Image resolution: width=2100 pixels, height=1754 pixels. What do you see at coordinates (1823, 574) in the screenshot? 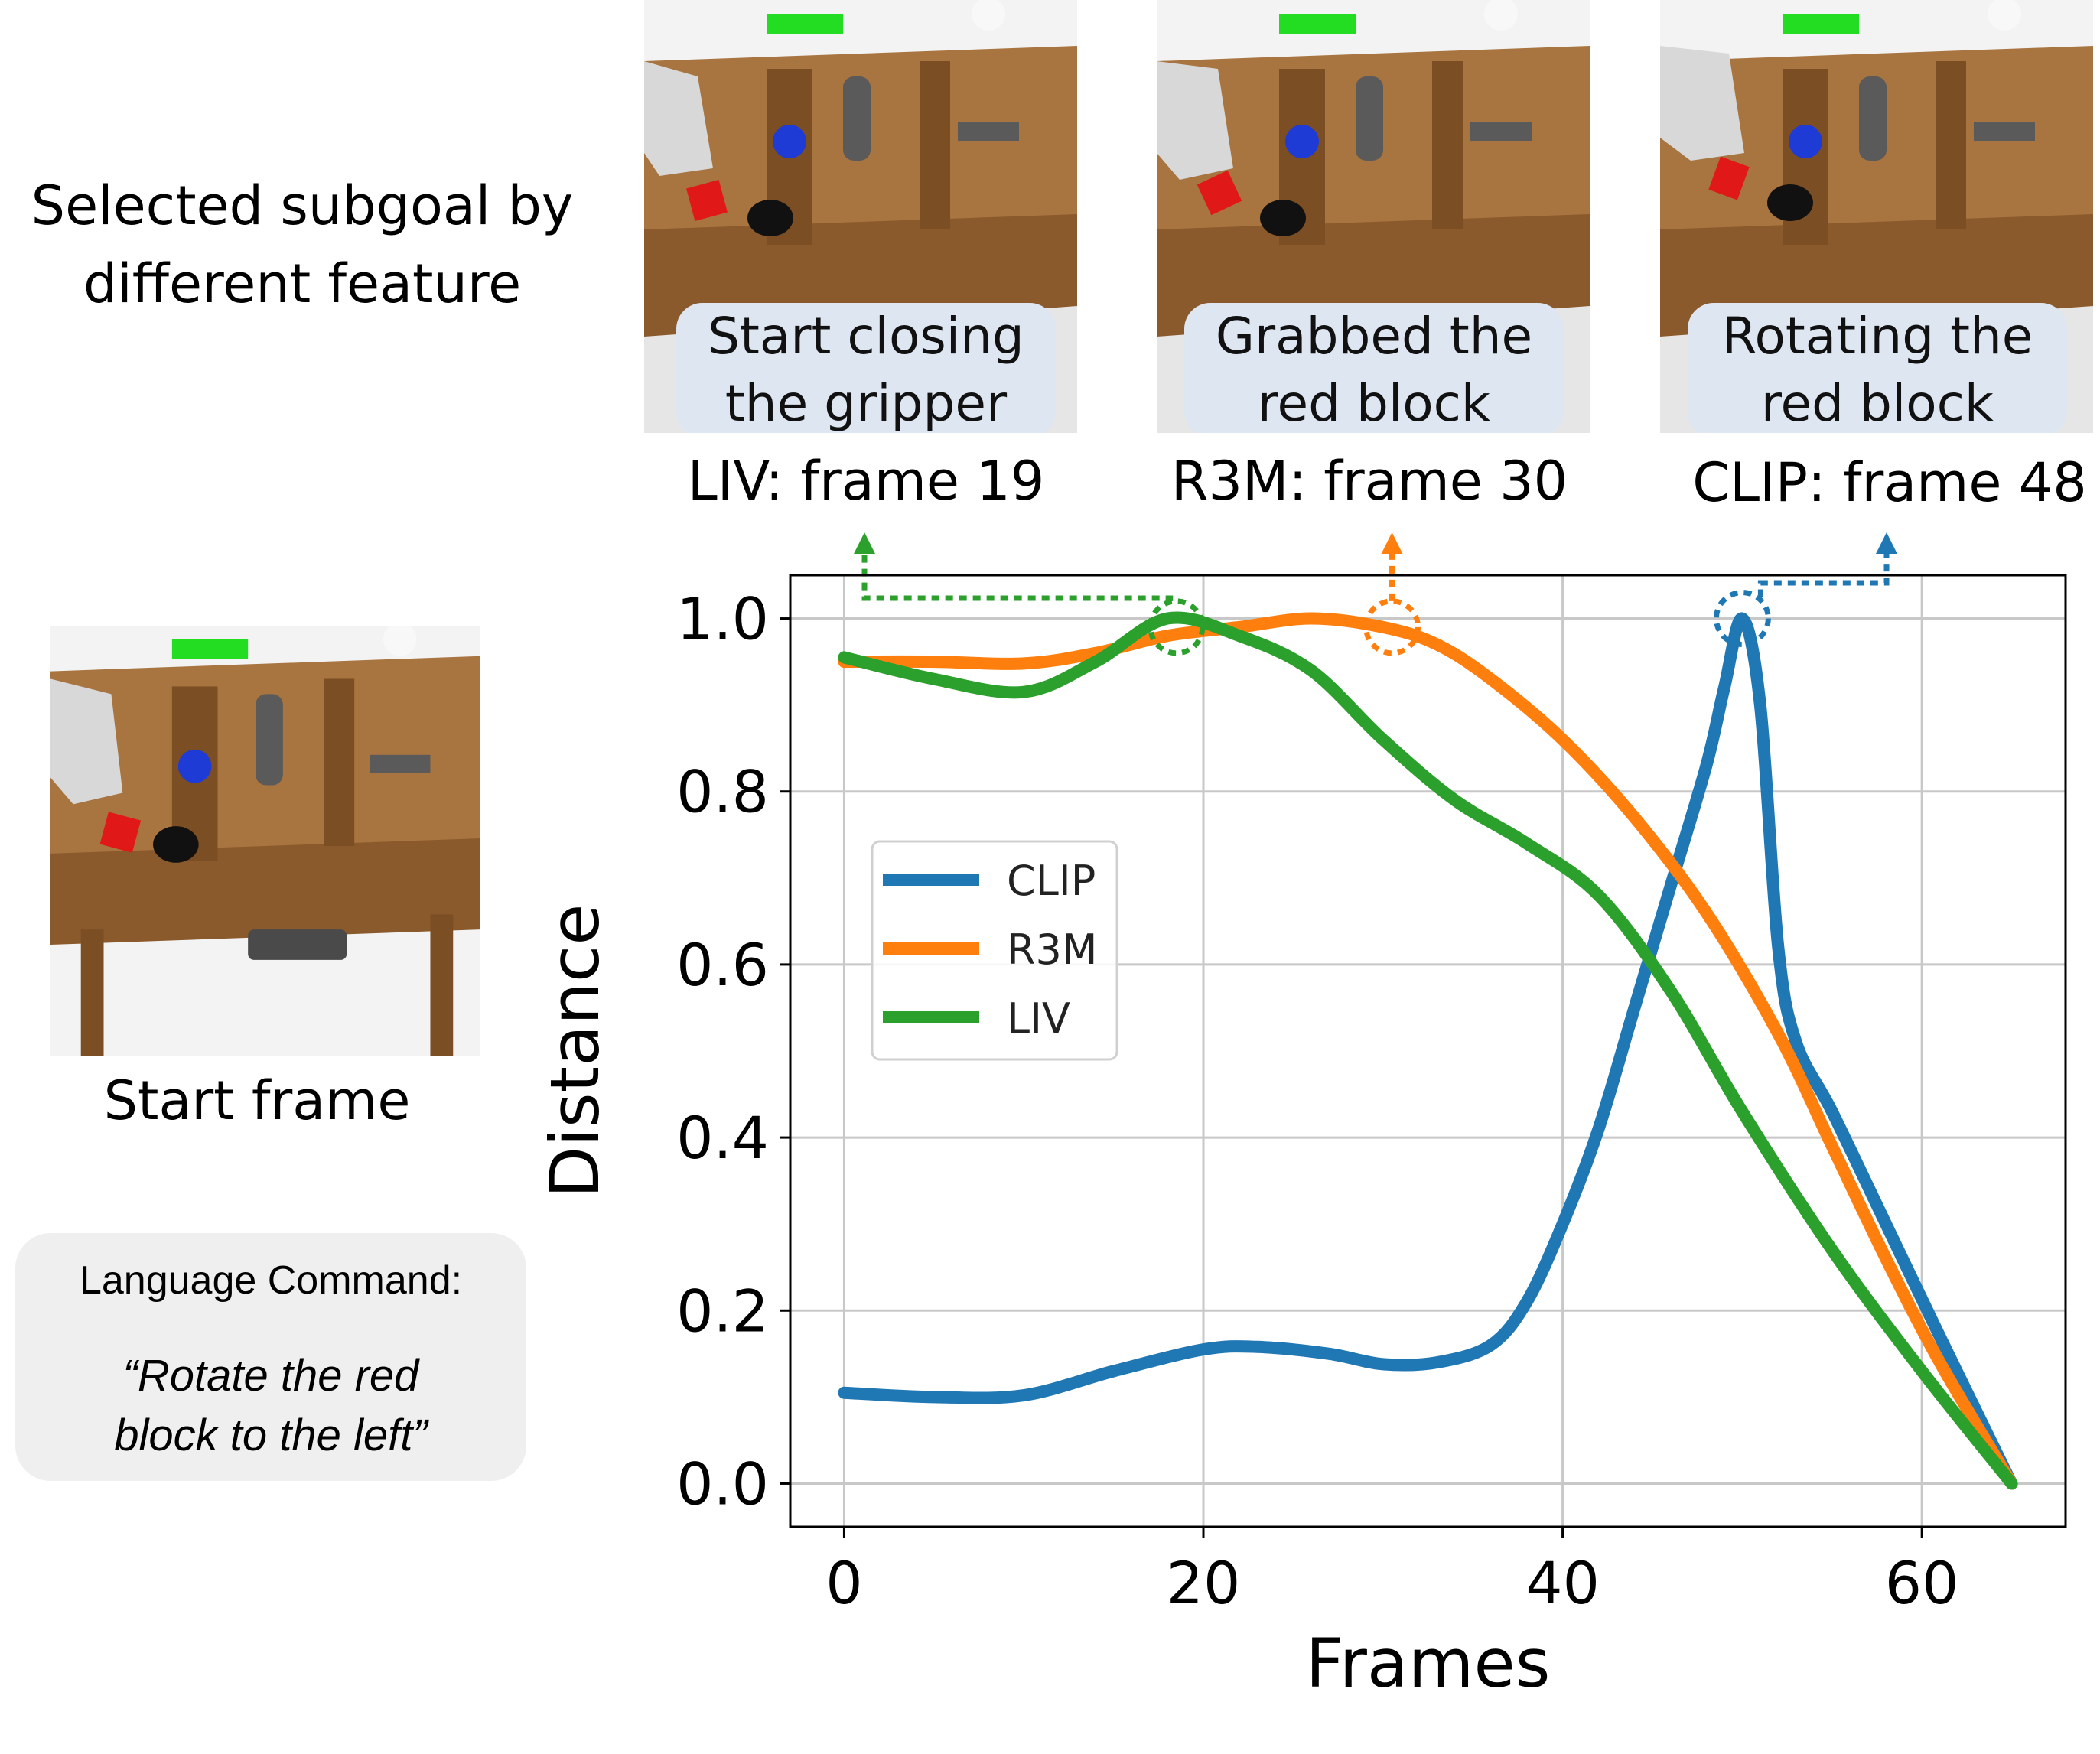
I see `connector-clip` at bounding box center [1823, 574].